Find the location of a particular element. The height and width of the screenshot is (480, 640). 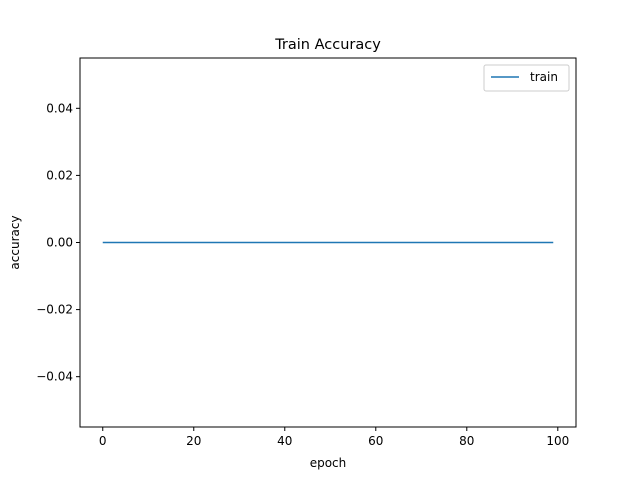

x-axis: 0 20 40 60 80 100 is located at coordinates (334, 437).